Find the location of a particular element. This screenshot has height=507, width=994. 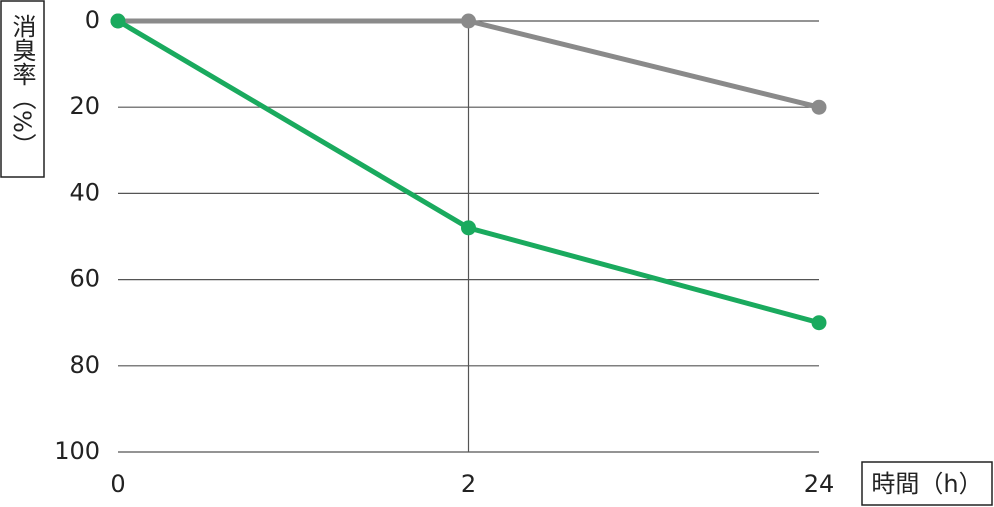

x-tick-label: 0 is located at coordinates (117, 484).